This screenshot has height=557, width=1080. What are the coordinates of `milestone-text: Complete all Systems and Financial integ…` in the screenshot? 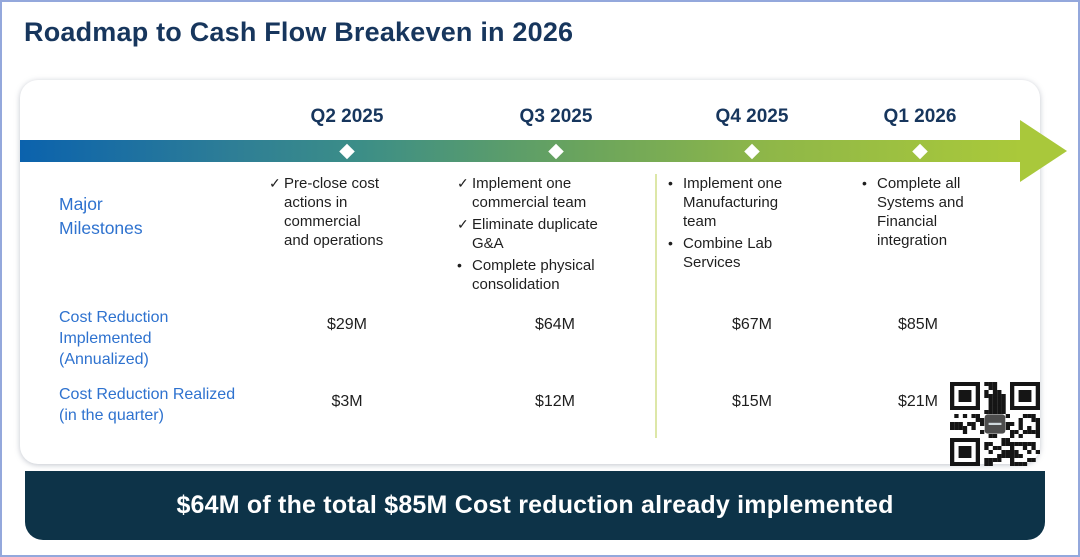 It's located at (920, 212).